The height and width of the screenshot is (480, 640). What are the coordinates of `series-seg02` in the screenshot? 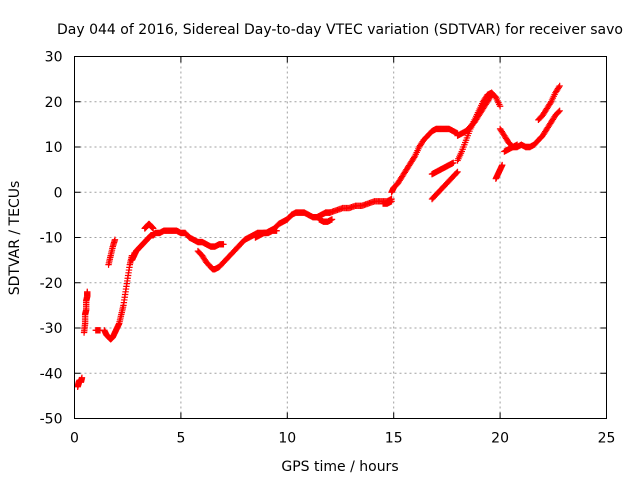 It's located at (85, 312).